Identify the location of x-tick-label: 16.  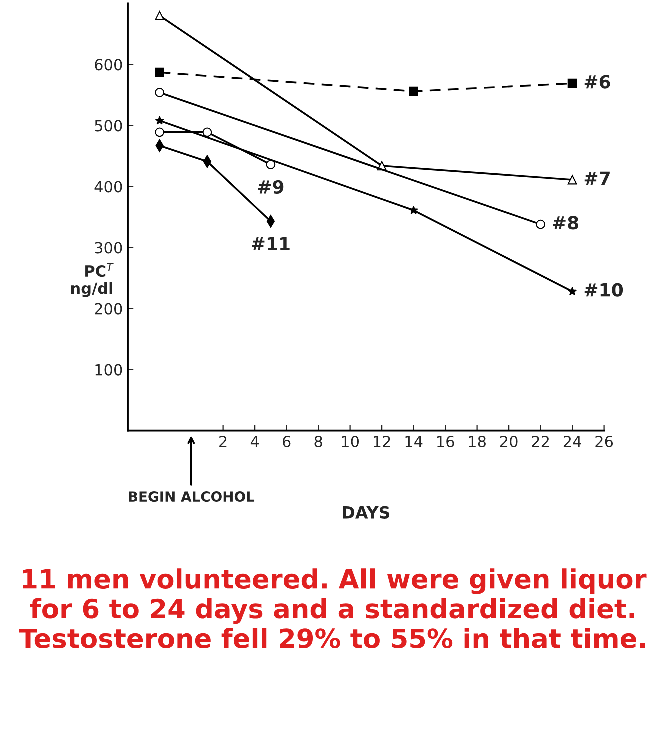
(446, 442).